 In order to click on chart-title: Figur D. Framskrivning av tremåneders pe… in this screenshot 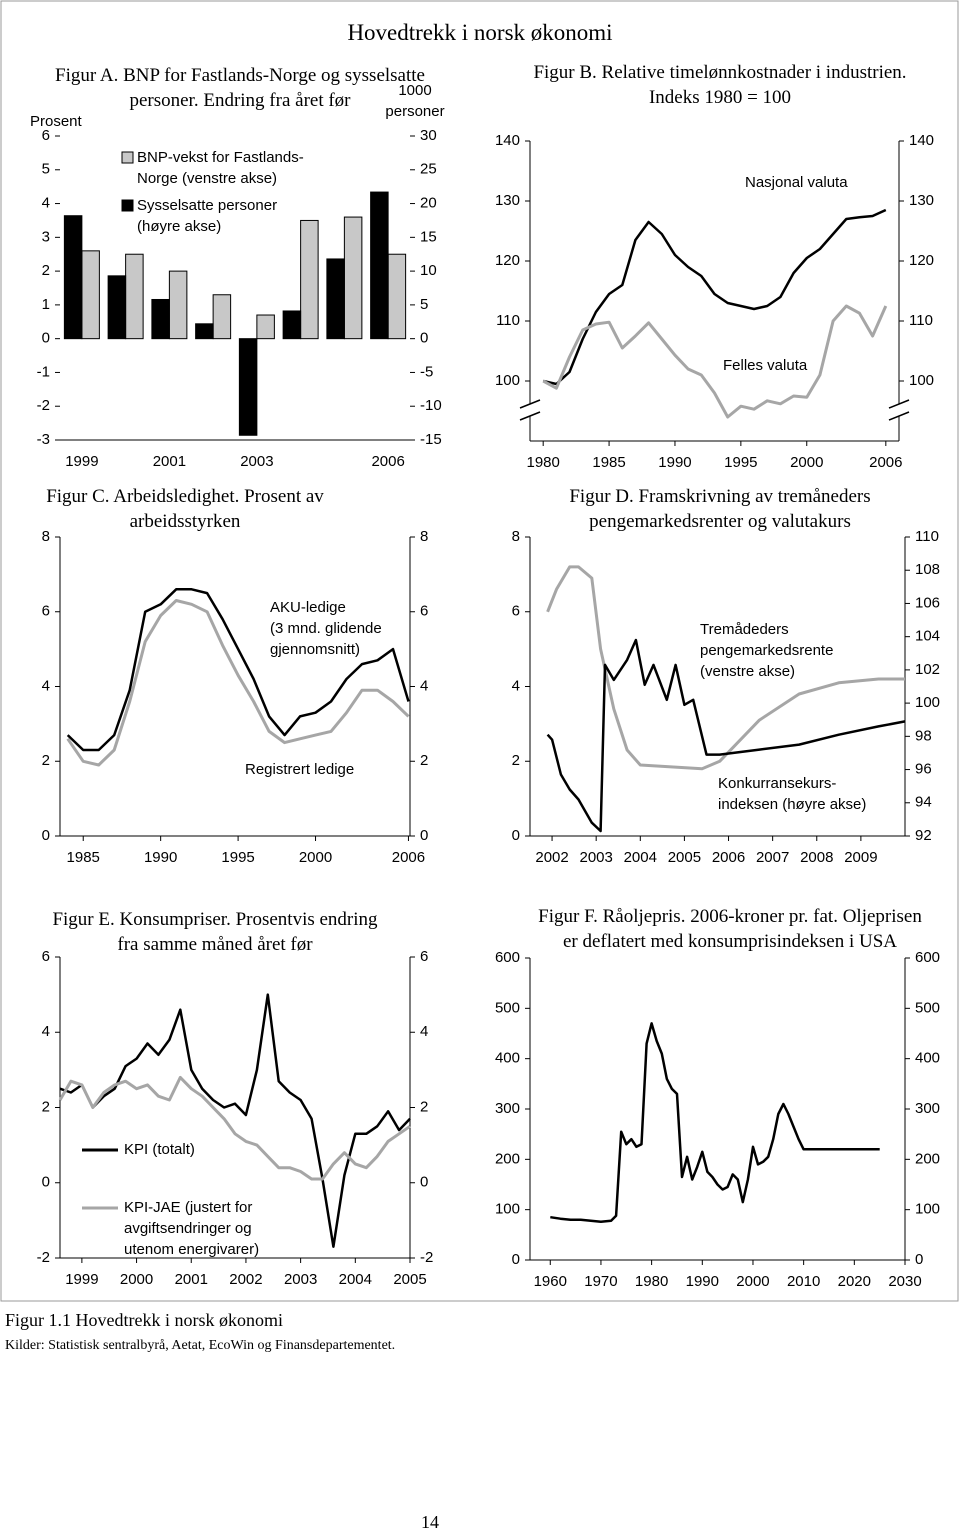, I will do `click(720, 509)`.